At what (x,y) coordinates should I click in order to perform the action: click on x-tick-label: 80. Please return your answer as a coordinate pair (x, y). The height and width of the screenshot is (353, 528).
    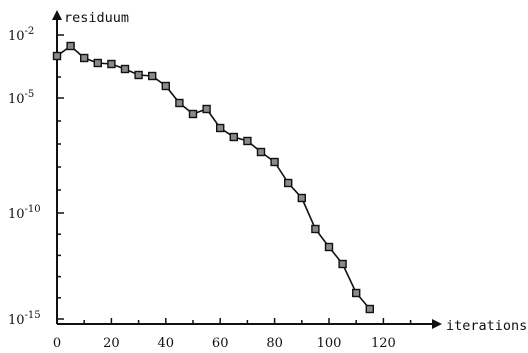
    Looking at the image, I should click on (274, 343).